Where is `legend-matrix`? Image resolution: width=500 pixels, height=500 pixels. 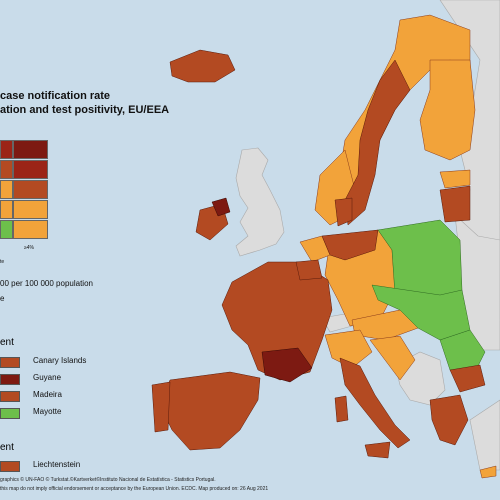 legend-matrix is located at coordinates (24, 194).